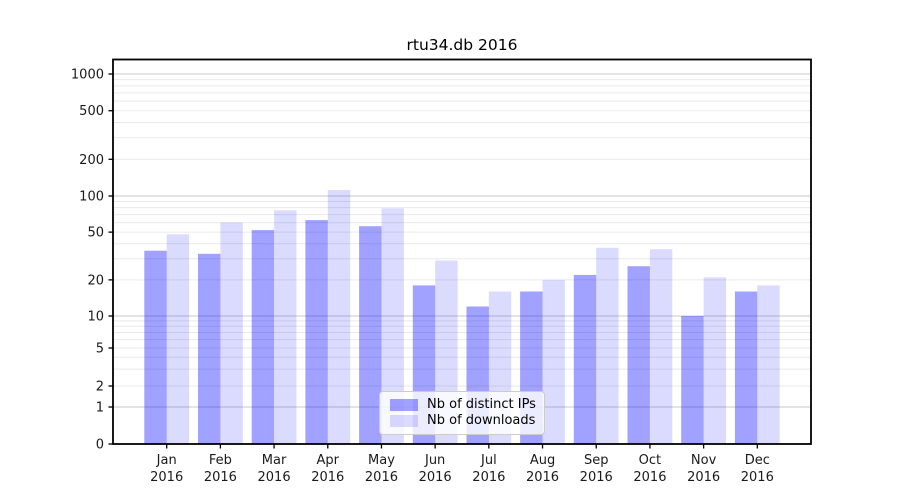  Describe the element at coordinates (481, 404) in the screenshot. I see `legend-label-distinct-ips: Nb of distinct IPs` at that location.